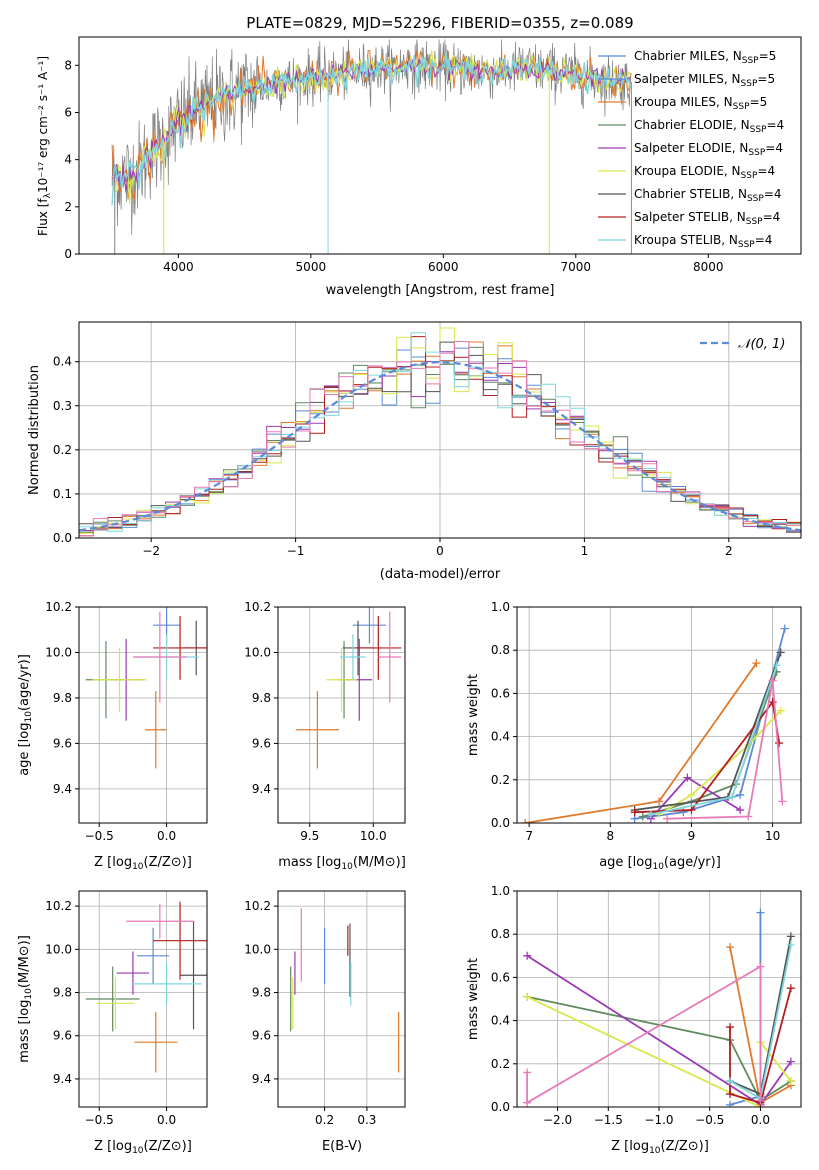  I want to click on age_vs_mass-xtick-label: 10.0, so click(373, 836).